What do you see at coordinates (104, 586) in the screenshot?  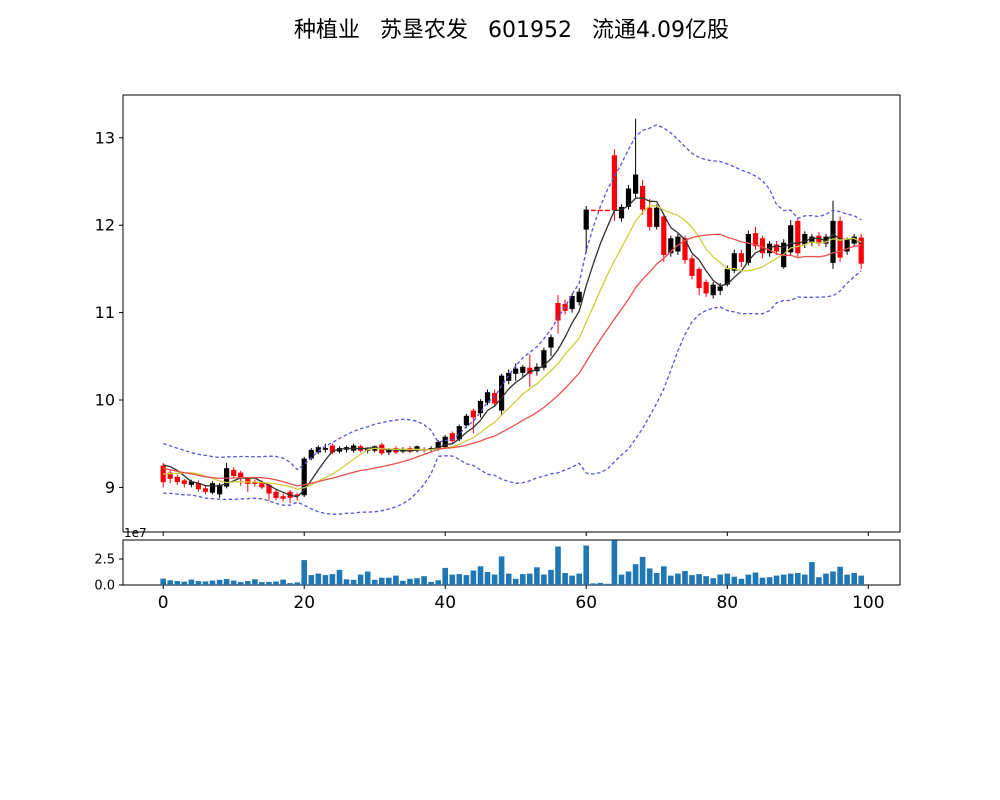 I see `volume-tick-label: 0.0` at bounding box center [104, 586].